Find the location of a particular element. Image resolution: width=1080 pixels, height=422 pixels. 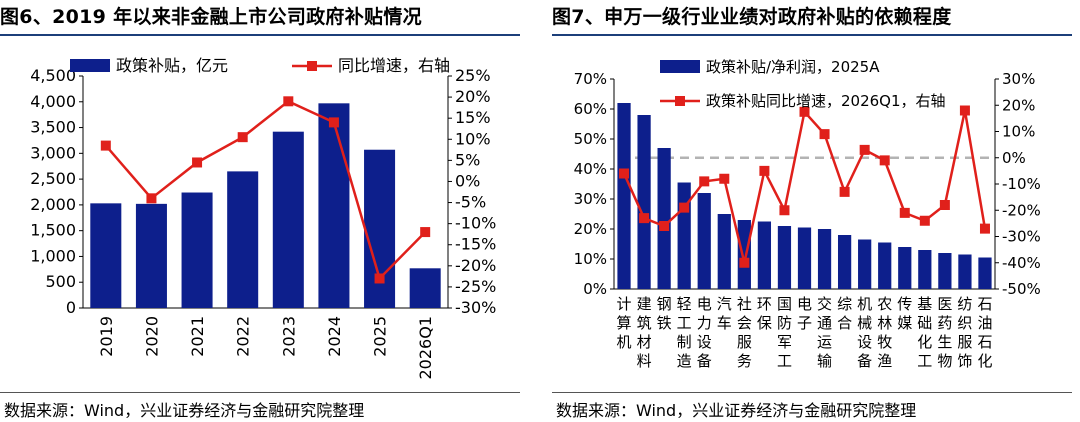

y-tick-label-left: 10% is located at coordinates (590, 259).